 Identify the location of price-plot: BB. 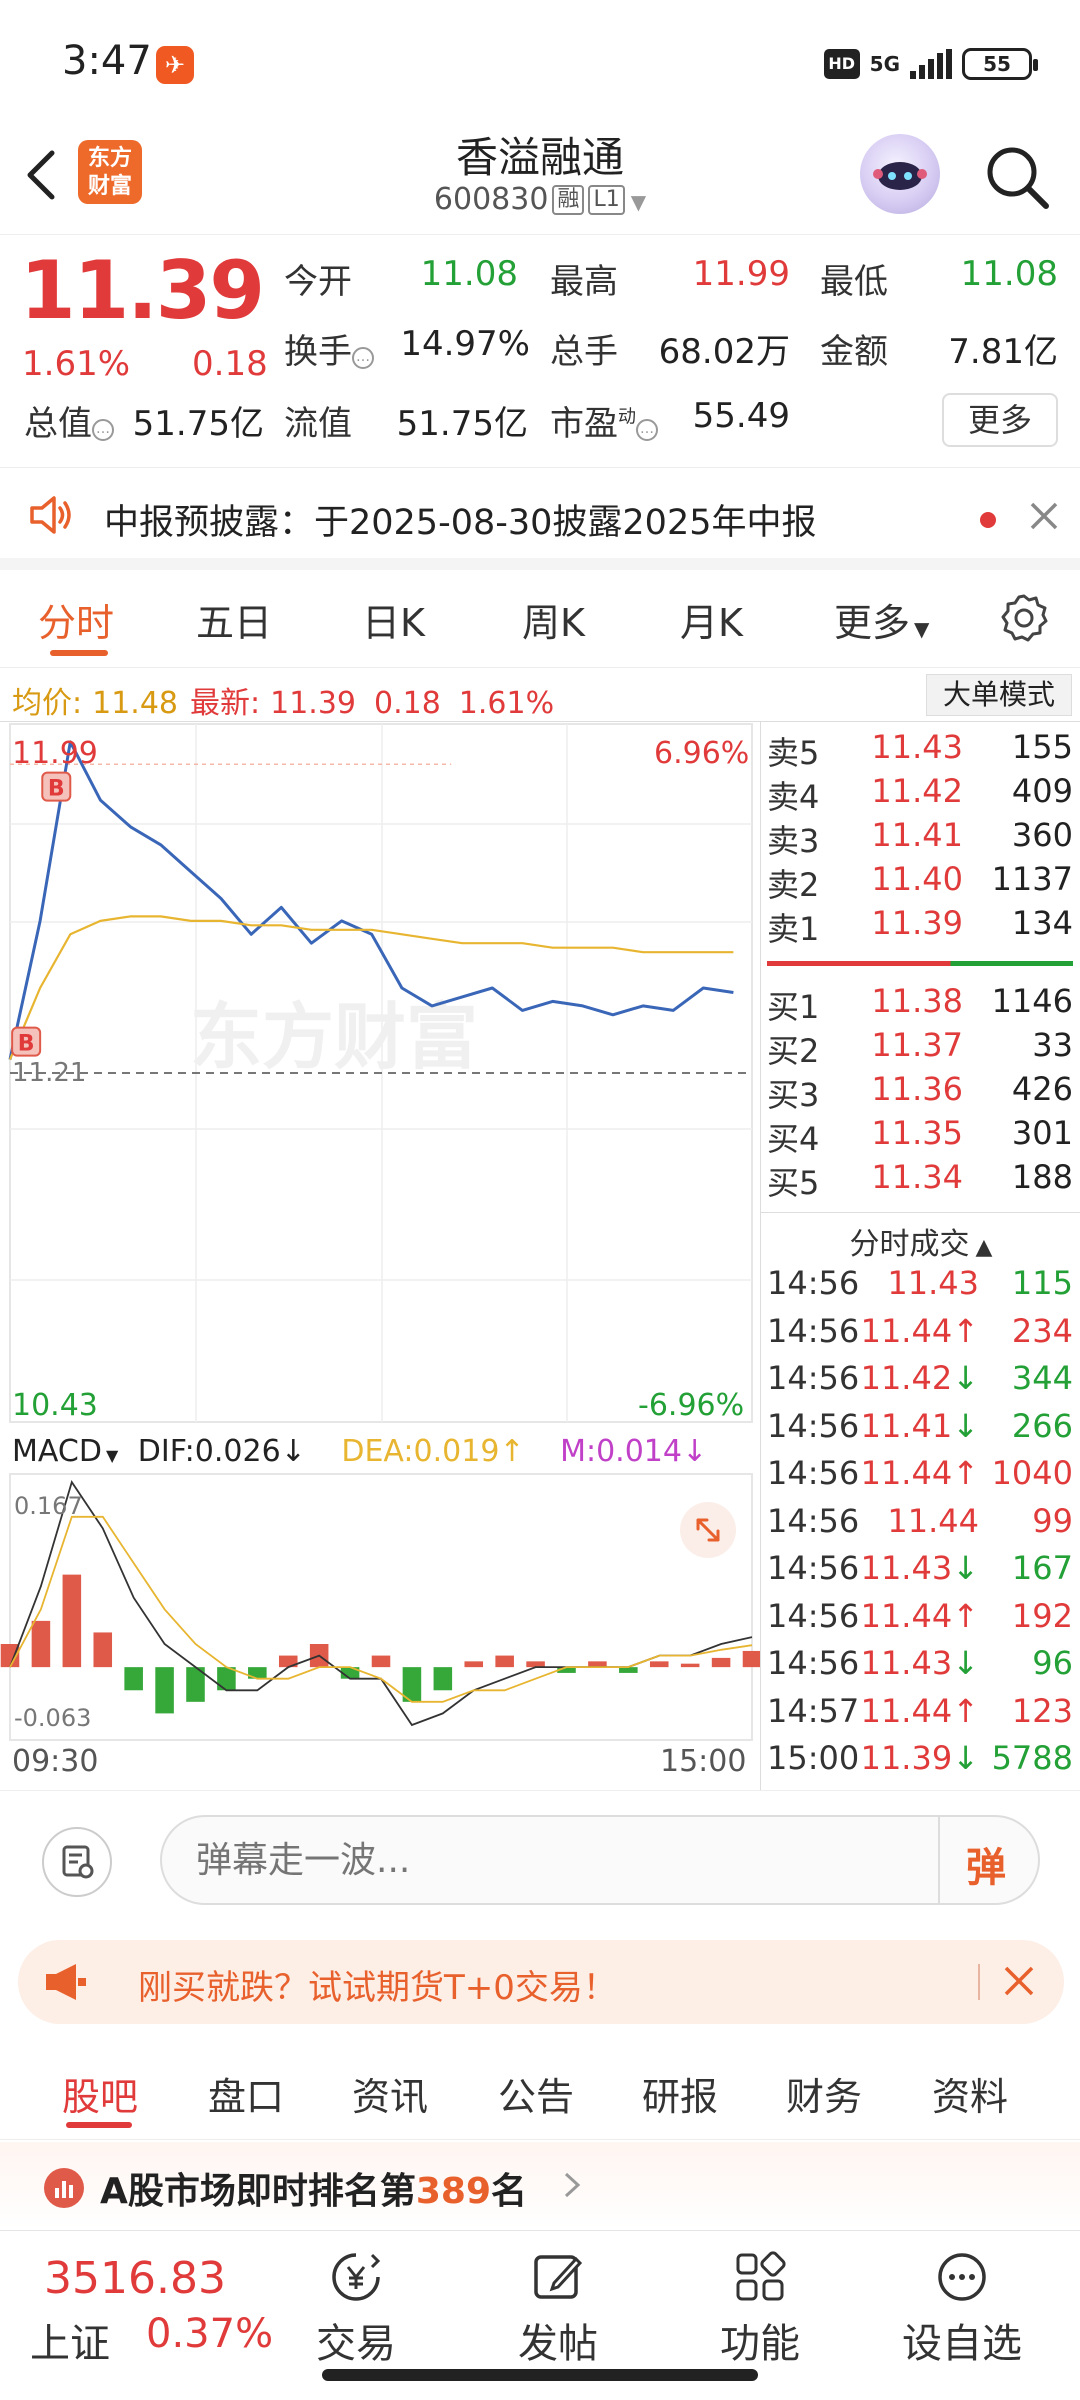
(380, 907).